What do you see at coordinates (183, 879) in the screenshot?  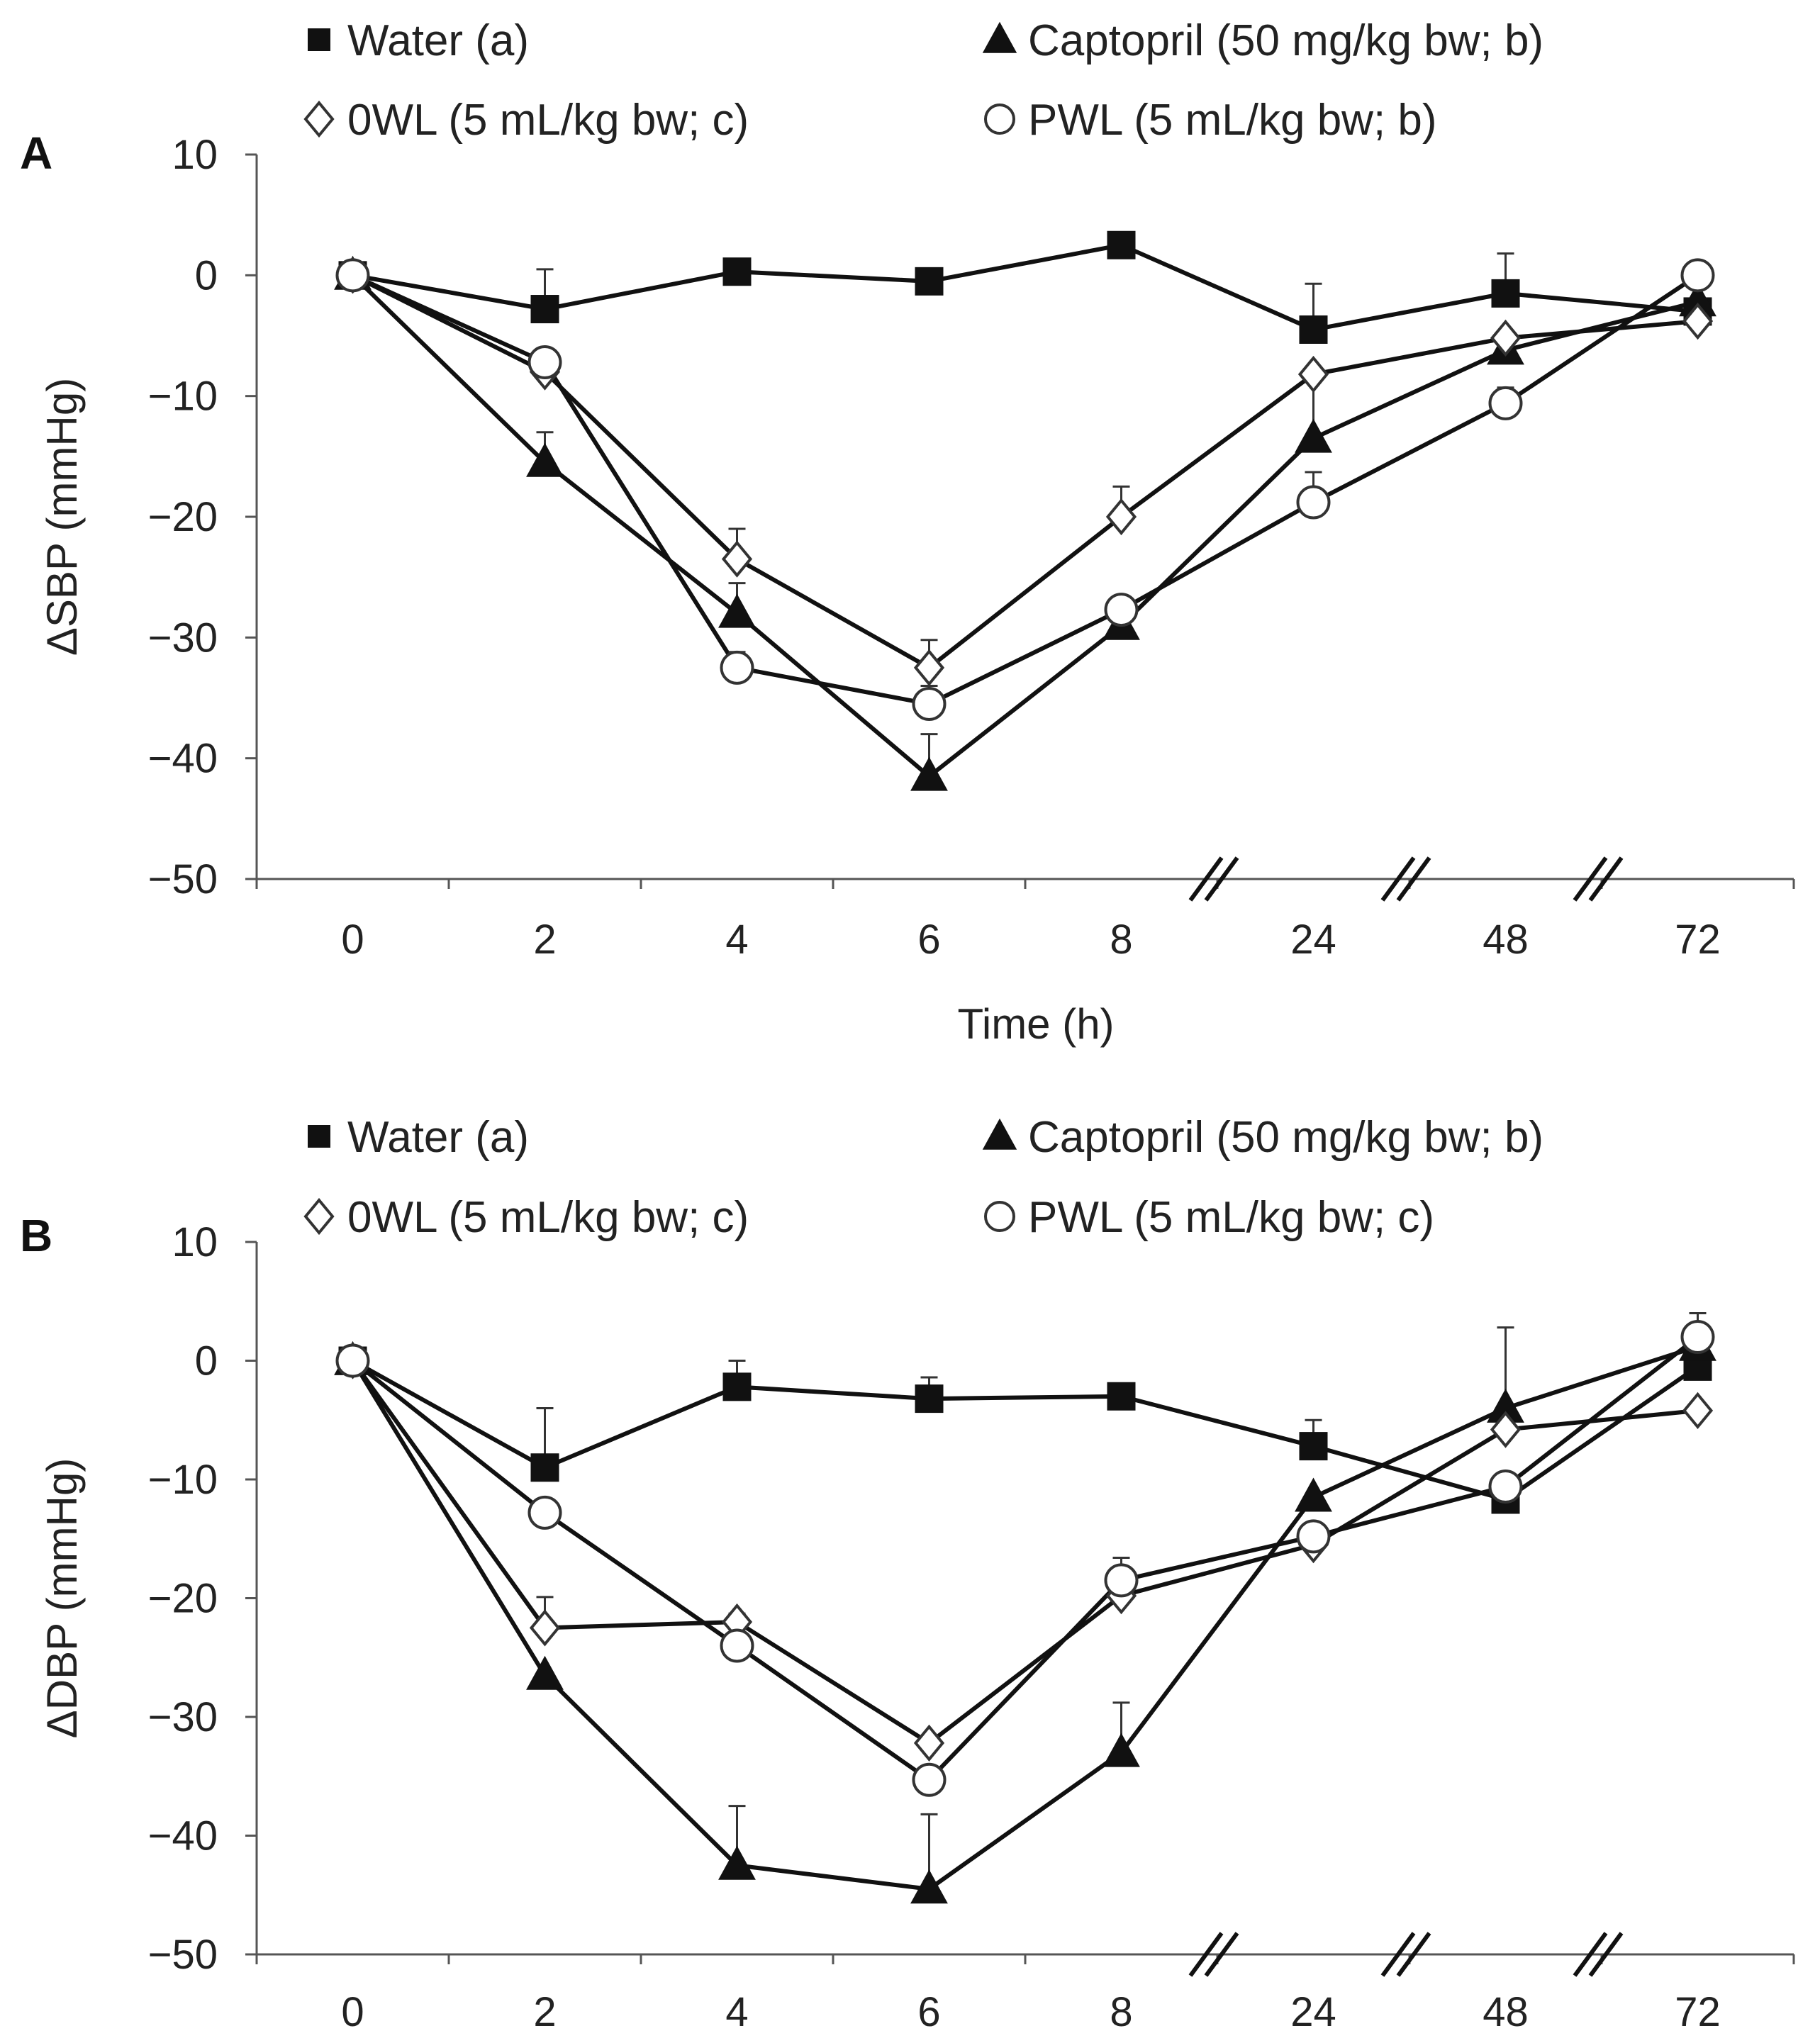 I see `y-tick-label: −50` at bounding box center [183, 879].